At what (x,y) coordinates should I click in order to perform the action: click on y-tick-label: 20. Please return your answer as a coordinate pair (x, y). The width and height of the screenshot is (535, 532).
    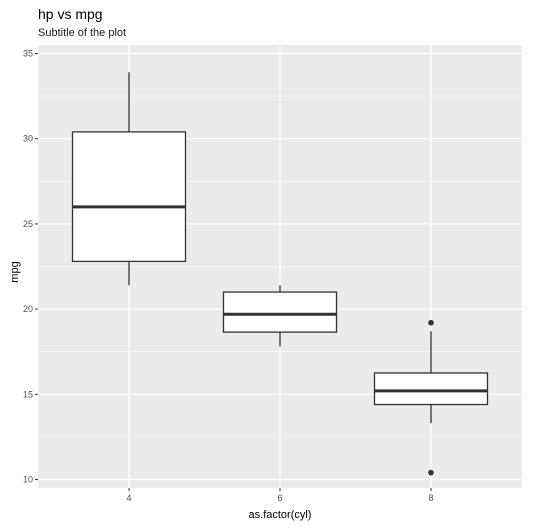
    Looking at the image, I should click on (28, 309).